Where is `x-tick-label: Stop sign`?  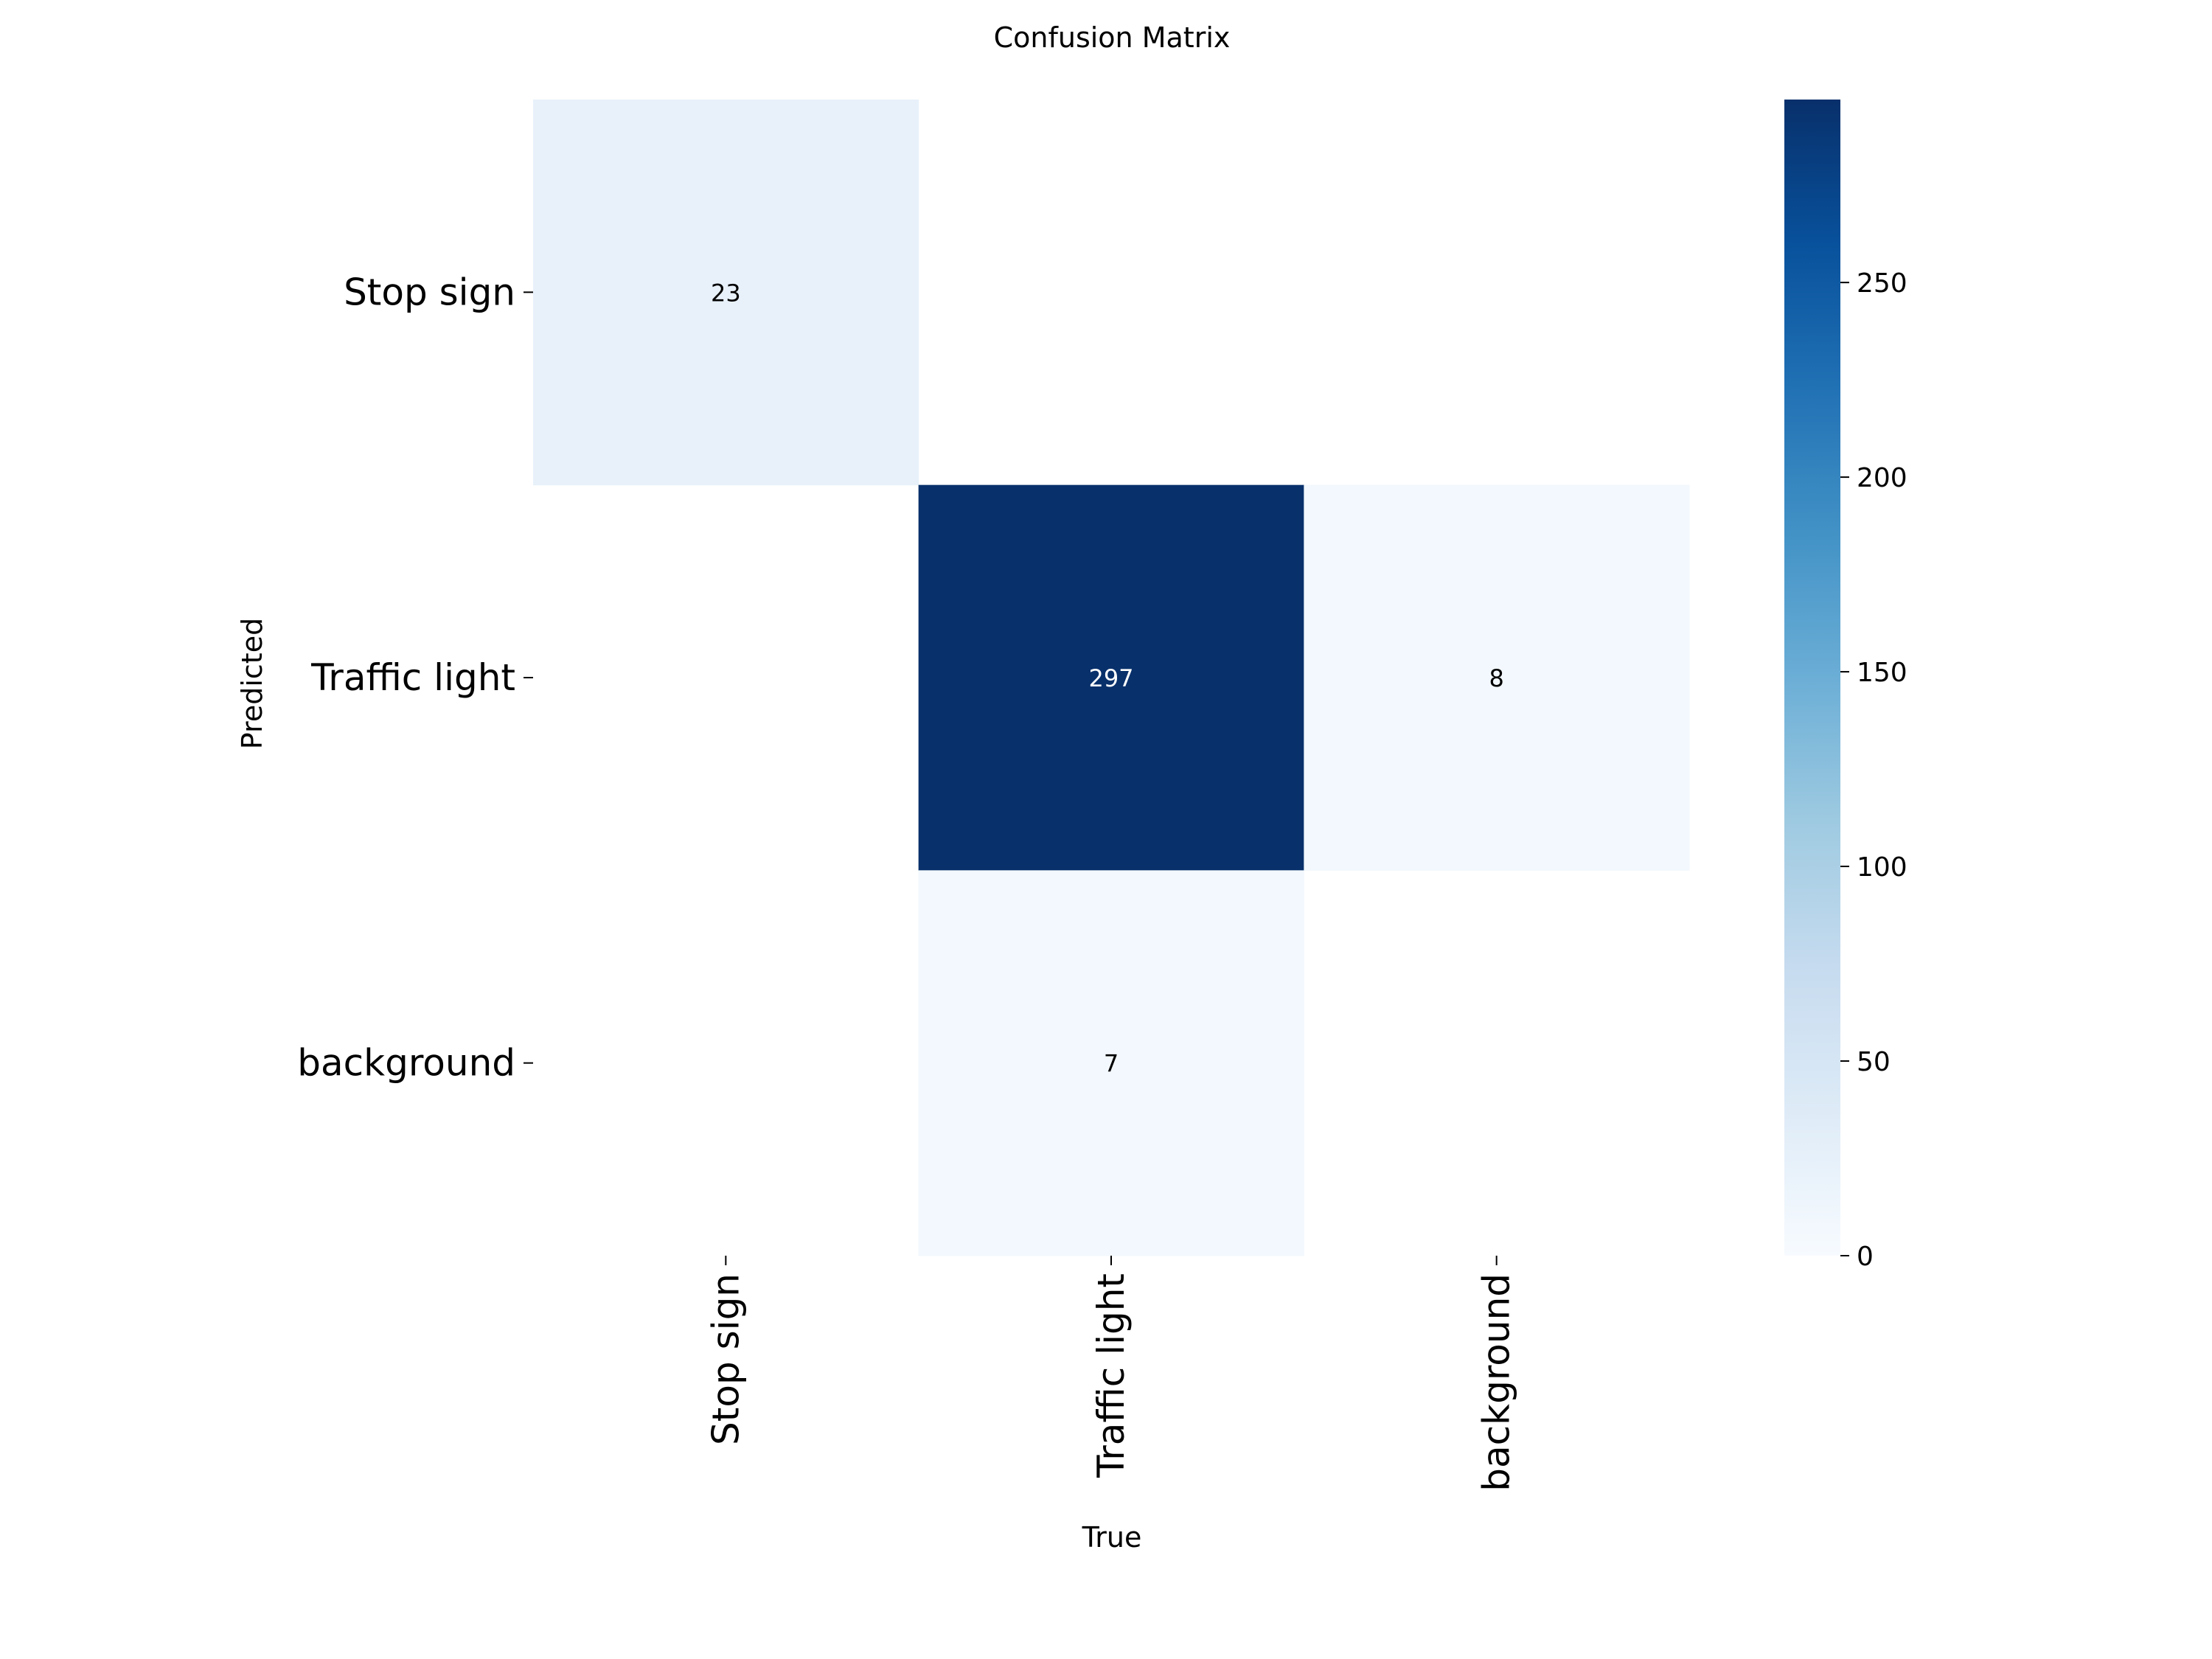 x-tick-label: Stop sign is located at coordinates (725, 1359).